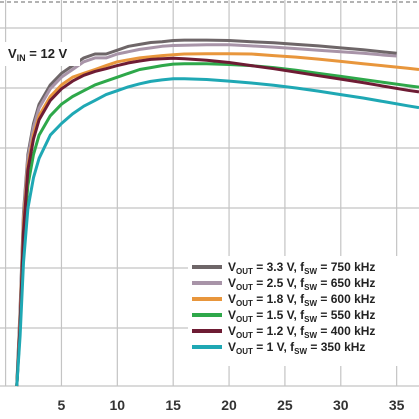 This screenshot has width=419, height=419. Describe the element at coordinates (118, 405) in the screenshot. I see `x-tick-label: 10` at that location.